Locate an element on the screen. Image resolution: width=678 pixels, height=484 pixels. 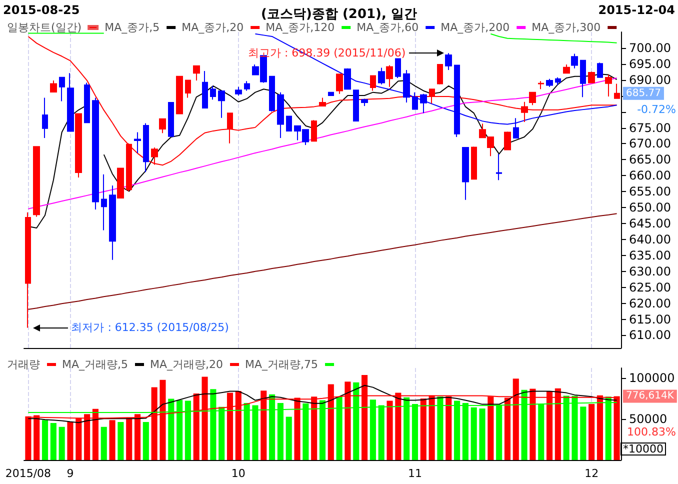
chart-title: (코스닥)종합 (201), 일간 is located at coordinates (339, 14).